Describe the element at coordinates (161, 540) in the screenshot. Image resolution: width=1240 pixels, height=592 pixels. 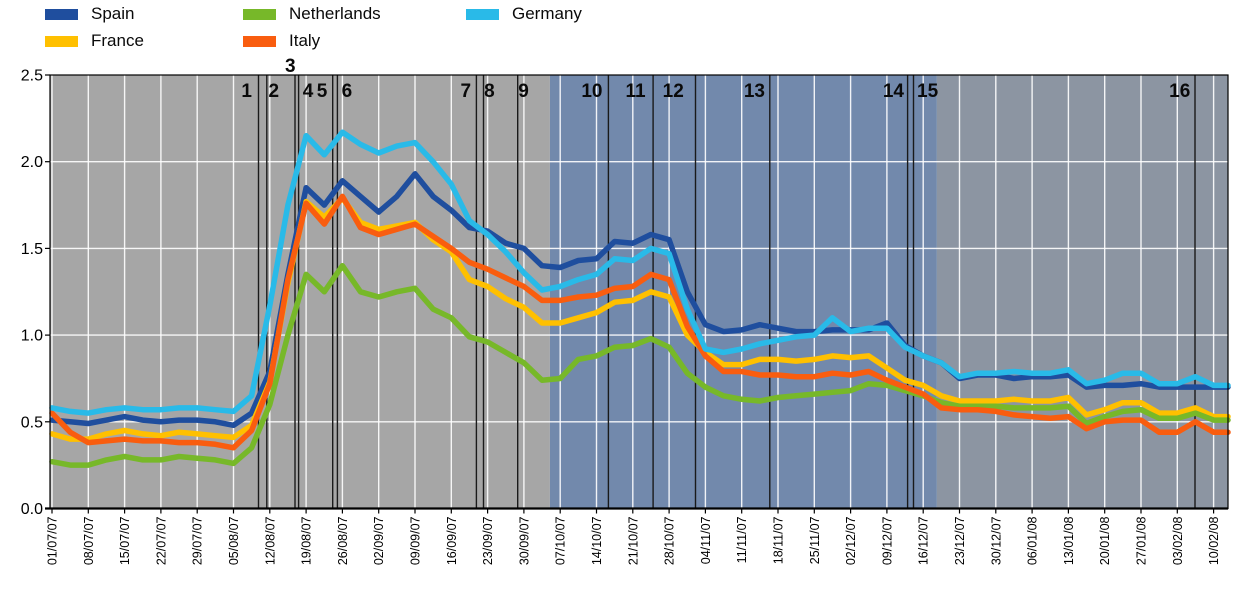
I see `x-tick-label: 22/07/07` at that location.